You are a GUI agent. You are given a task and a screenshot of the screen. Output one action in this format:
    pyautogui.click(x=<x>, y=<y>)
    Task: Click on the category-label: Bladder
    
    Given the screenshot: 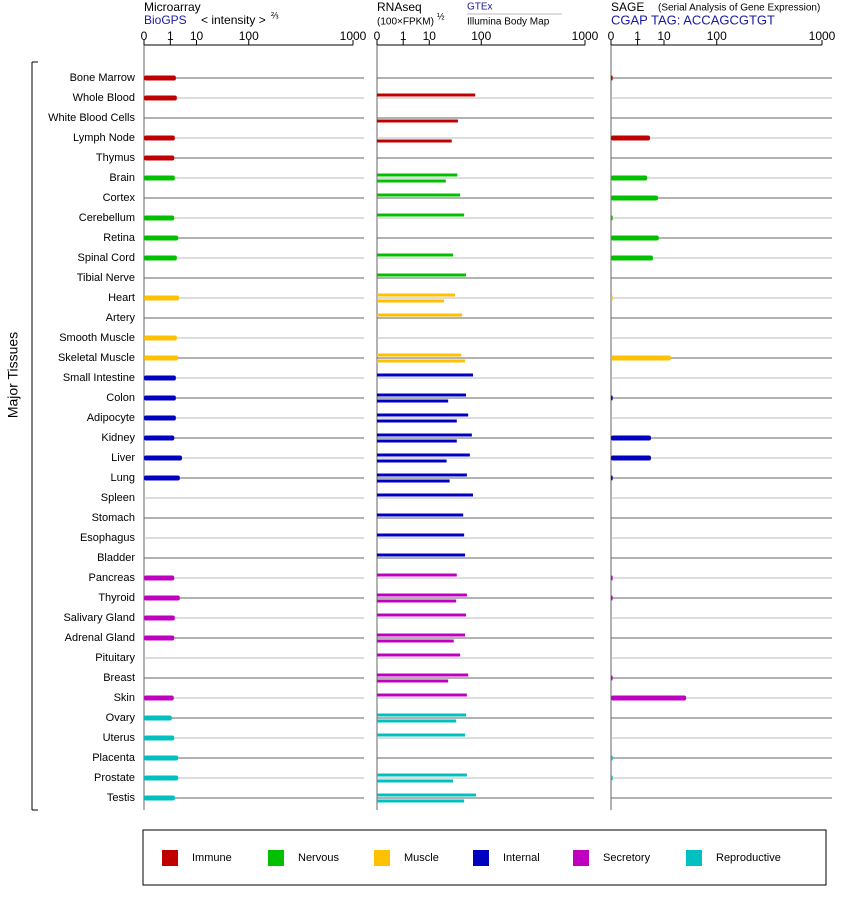 What is the action you would take?
    pyautogui.click(x=116, y=558)
    